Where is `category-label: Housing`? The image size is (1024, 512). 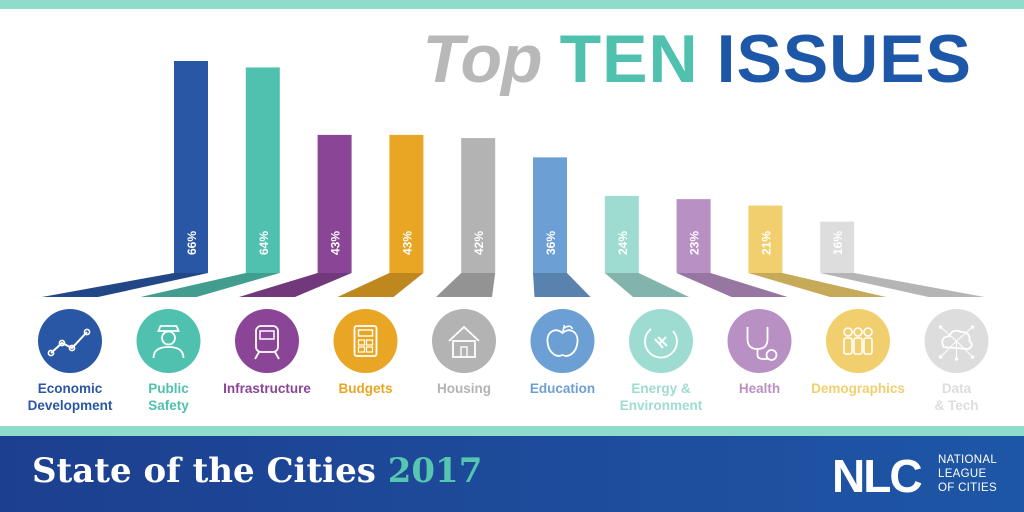 category-label: Housing is located at coordinates (464, 388).